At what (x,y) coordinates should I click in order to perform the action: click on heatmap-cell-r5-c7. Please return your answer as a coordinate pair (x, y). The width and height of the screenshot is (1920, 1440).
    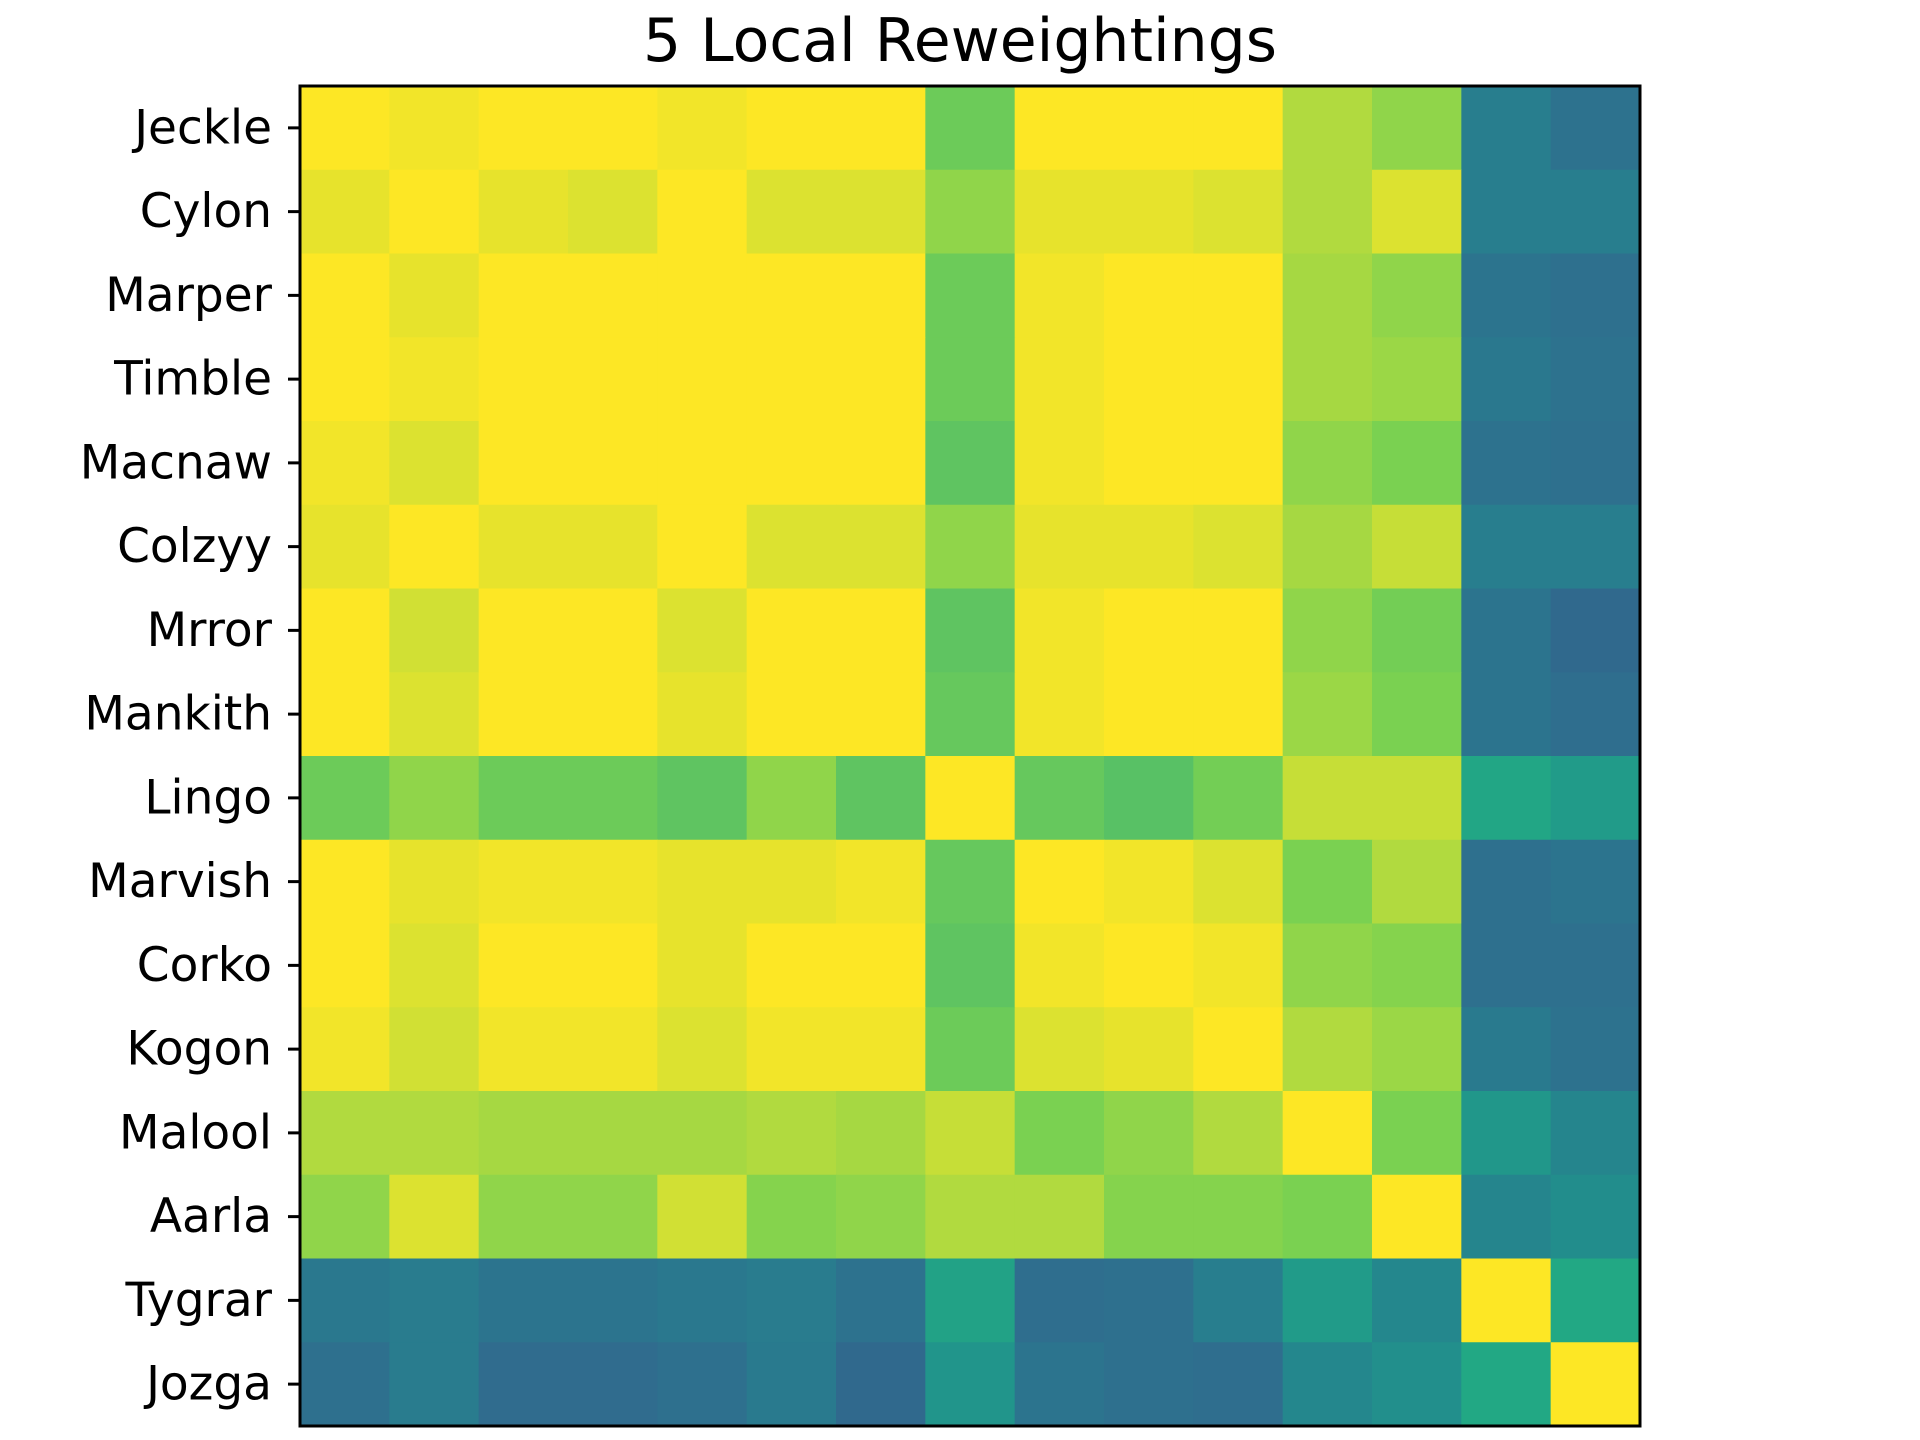
    Looking at the image, I should click on (970, 547).